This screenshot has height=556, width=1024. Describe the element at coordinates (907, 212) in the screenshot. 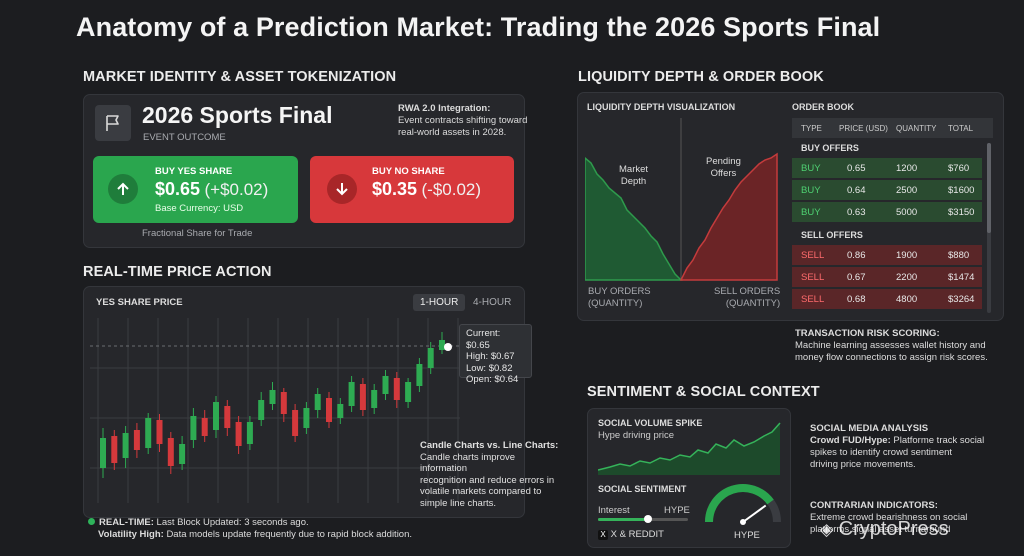

I see `quantity-cell: 5000` at that location.